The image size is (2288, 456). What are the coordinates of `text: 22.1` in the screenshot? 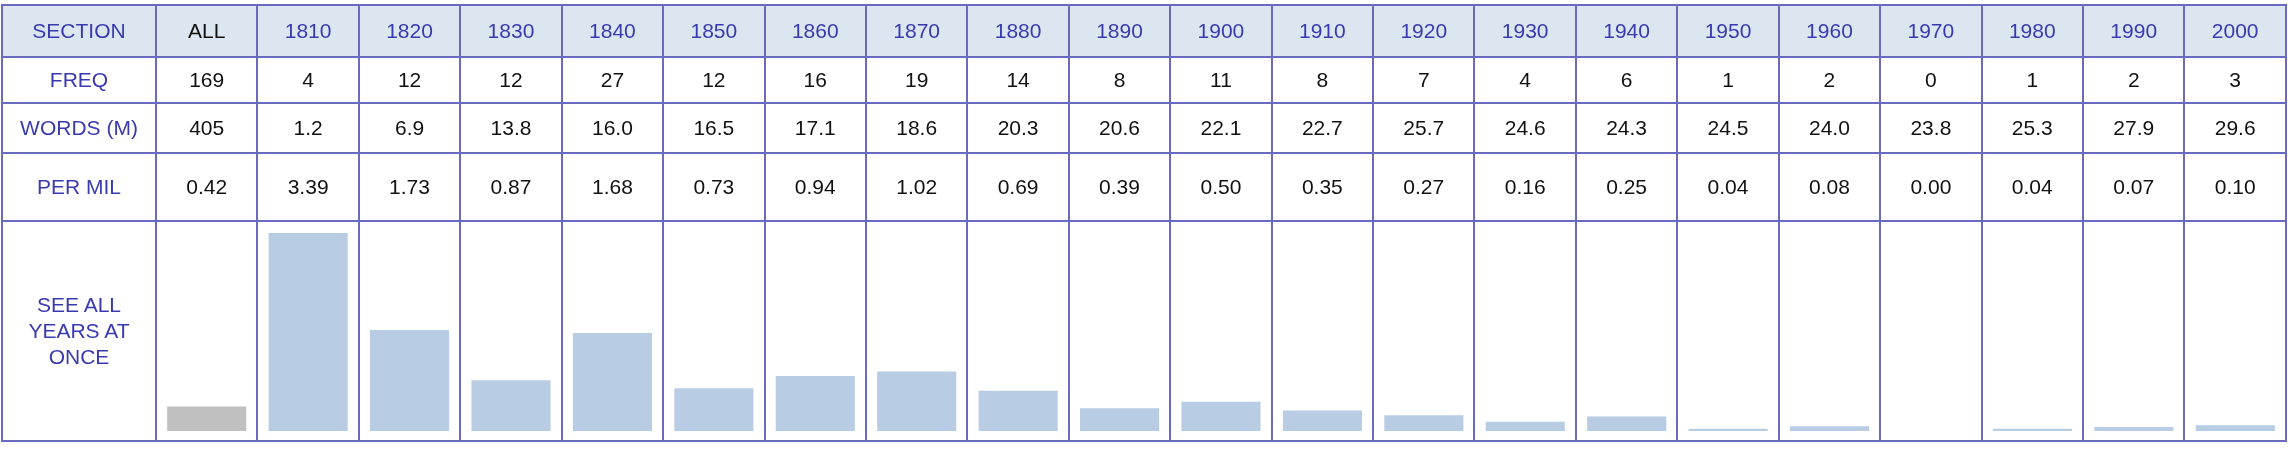 It's located at (1221, 128).